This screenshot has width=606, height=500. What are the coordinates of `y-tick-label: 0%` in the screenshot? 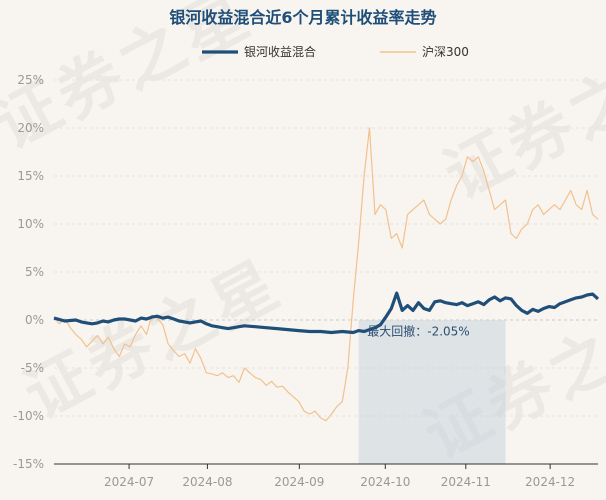 It's located at (34, 320).